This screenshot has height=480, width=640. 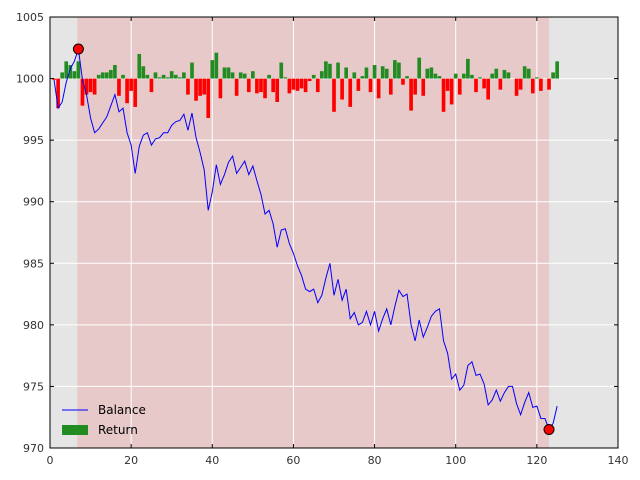 What do you see at coordinates (33, 263) in the screenshot?
I see `y-tick-label: 985` at bounding box center [33, 263].